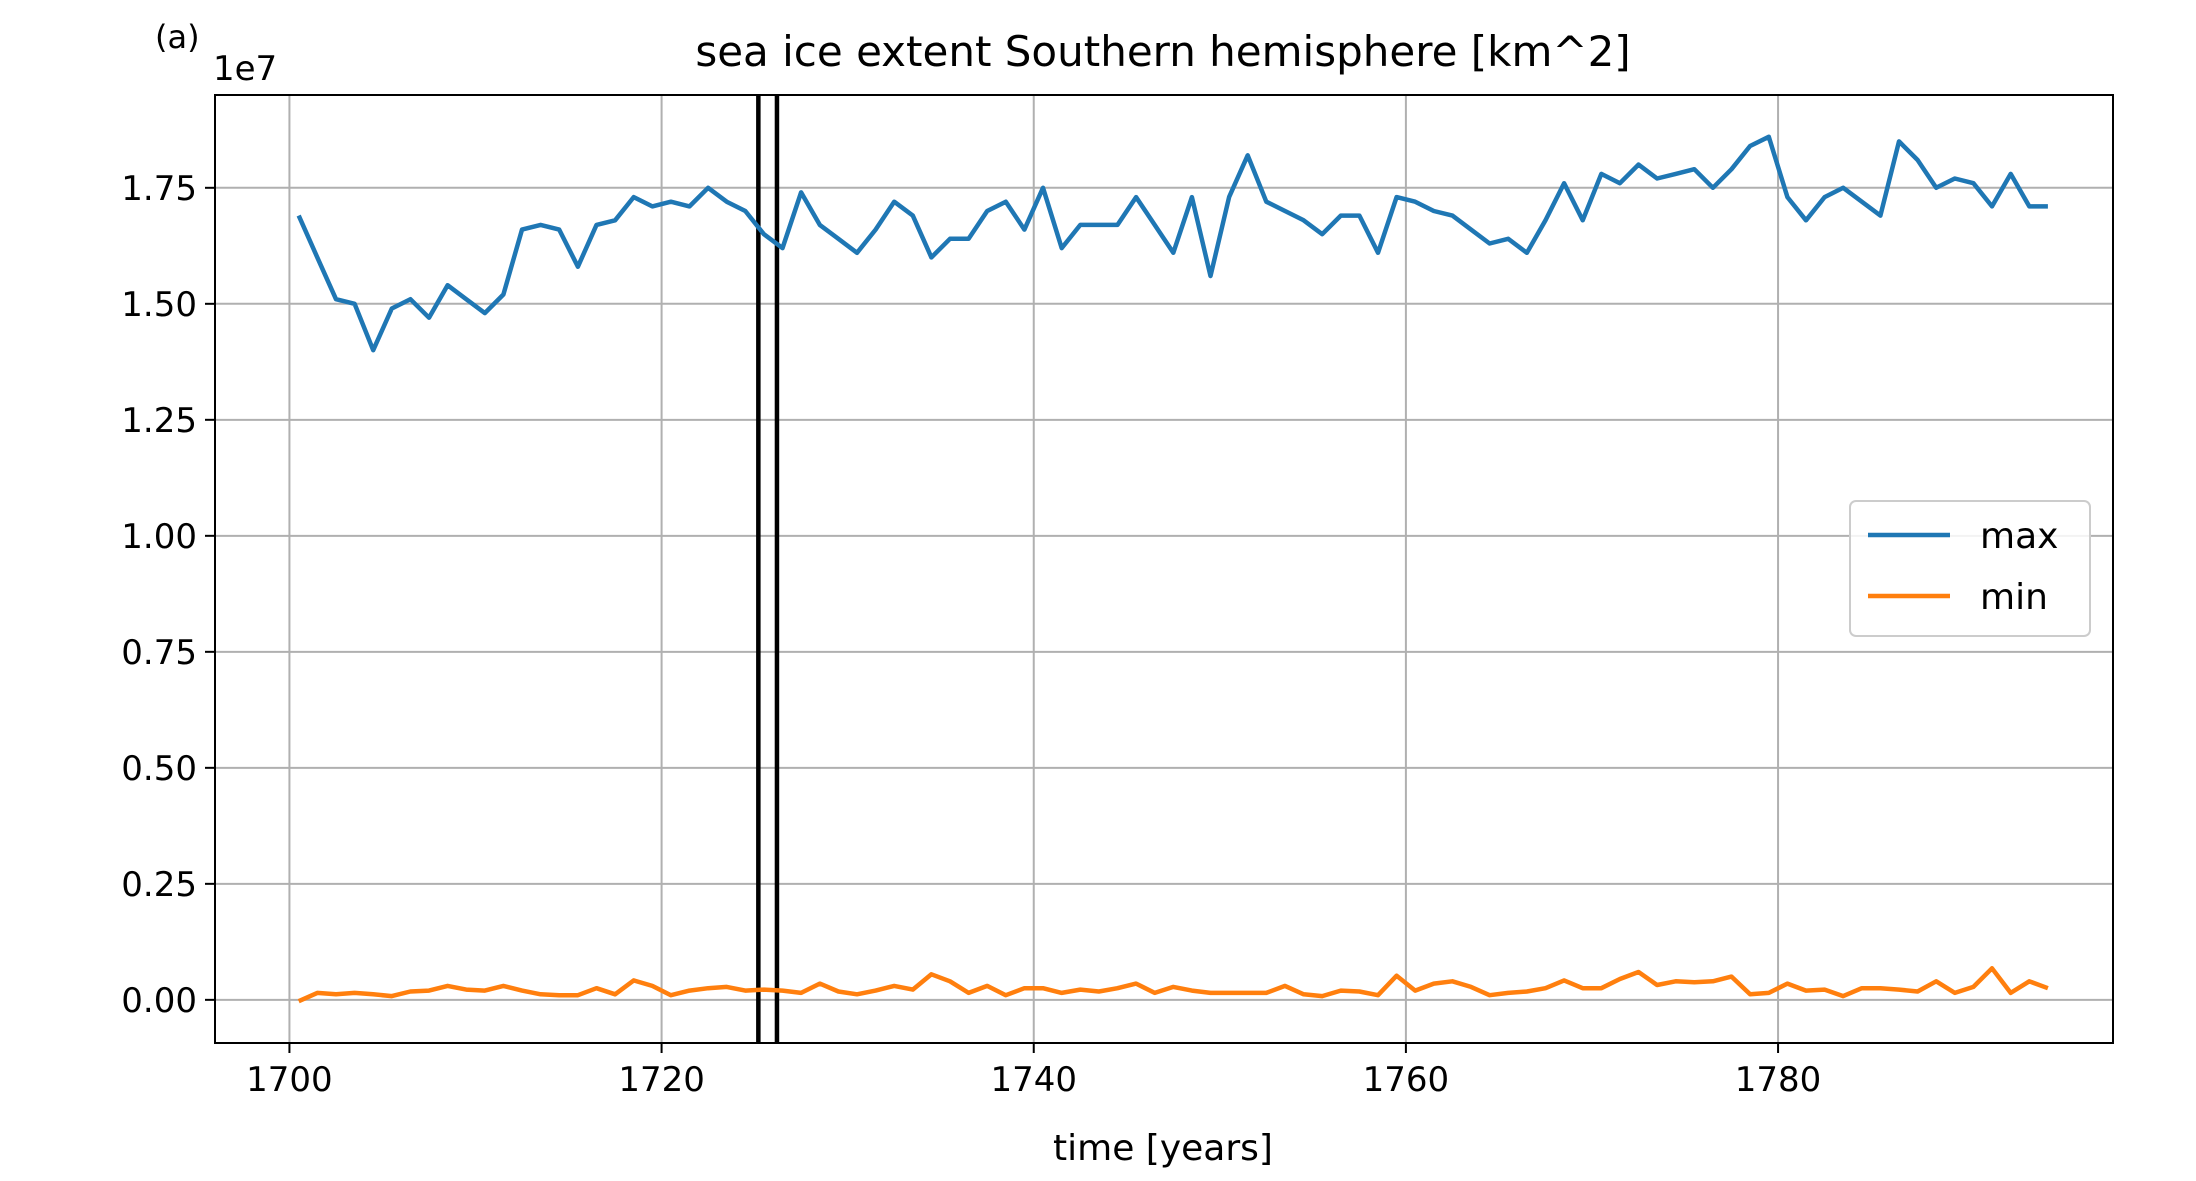 The image size is (2196, 1181). I want to click on panel-label: (a), so click(177, 37).